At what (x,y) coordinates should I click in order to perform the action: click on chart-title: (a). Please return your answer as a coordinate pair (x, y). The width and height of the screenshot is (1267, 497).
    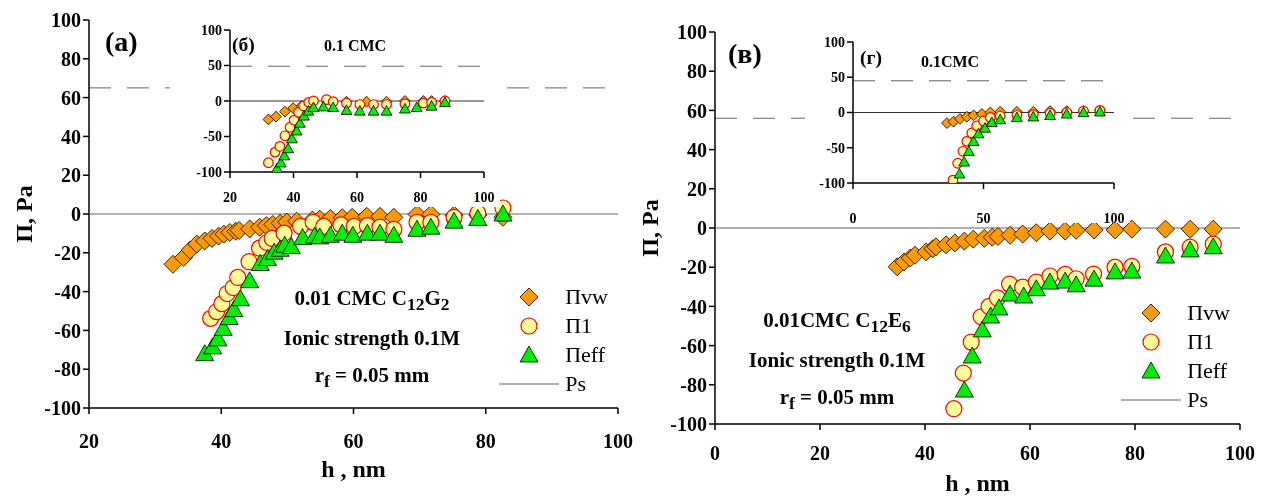
    Looking at the image, I should click on (121, 41).